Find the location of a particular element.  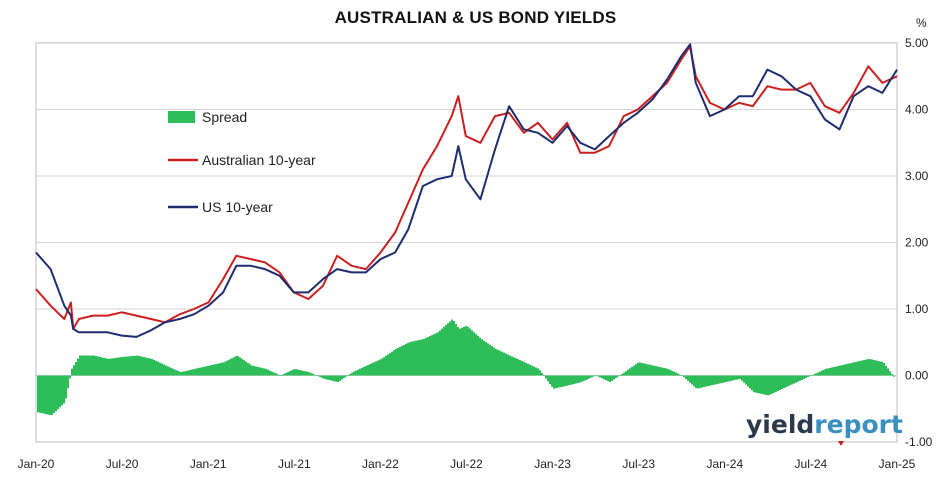

logo-pointer-icon is located at coordinates (841, 443).